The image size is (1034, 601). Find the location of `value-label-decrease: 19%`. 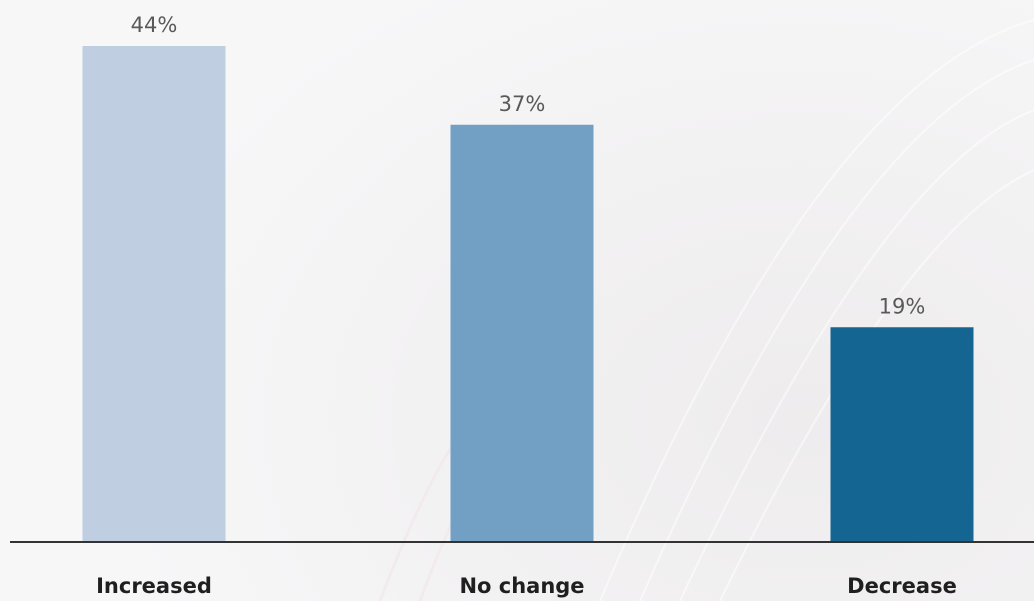

value-label-decrease: 19% is located at coordinates (902, 306).